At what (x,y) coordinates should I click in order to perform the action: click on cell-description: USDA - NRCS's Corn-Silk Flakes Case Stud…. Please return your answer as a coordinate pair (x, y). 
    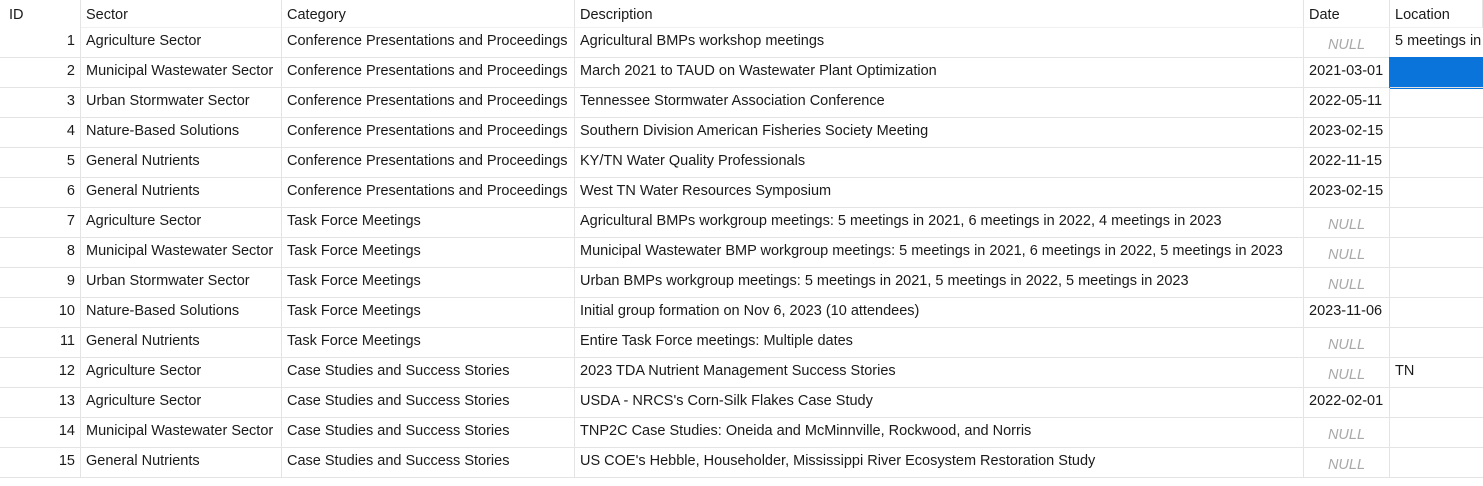
    Looking at the image, I should click on (939, 403).